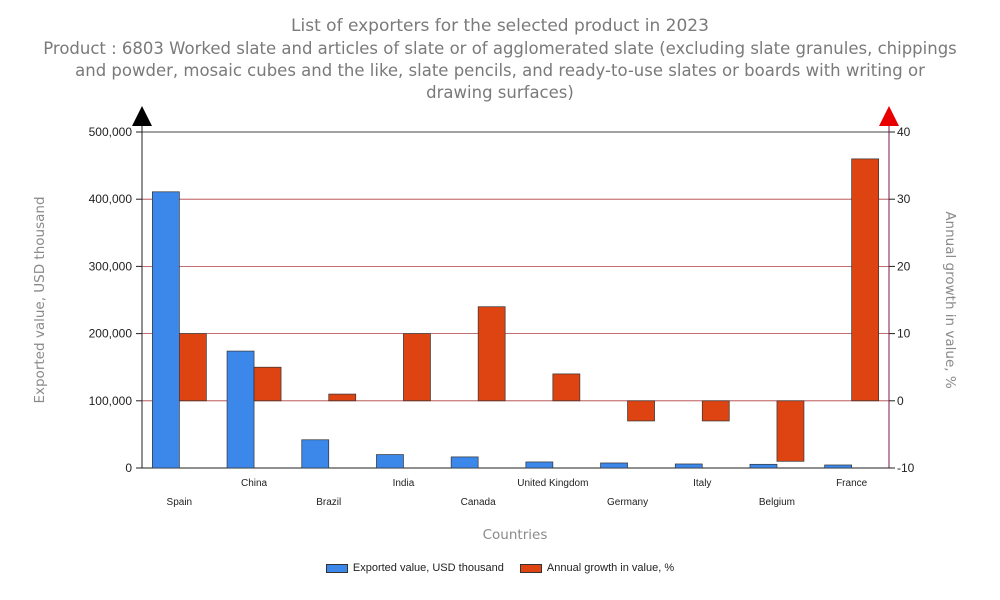  I want to click on right-tick-label: 40, so click(904, 132).